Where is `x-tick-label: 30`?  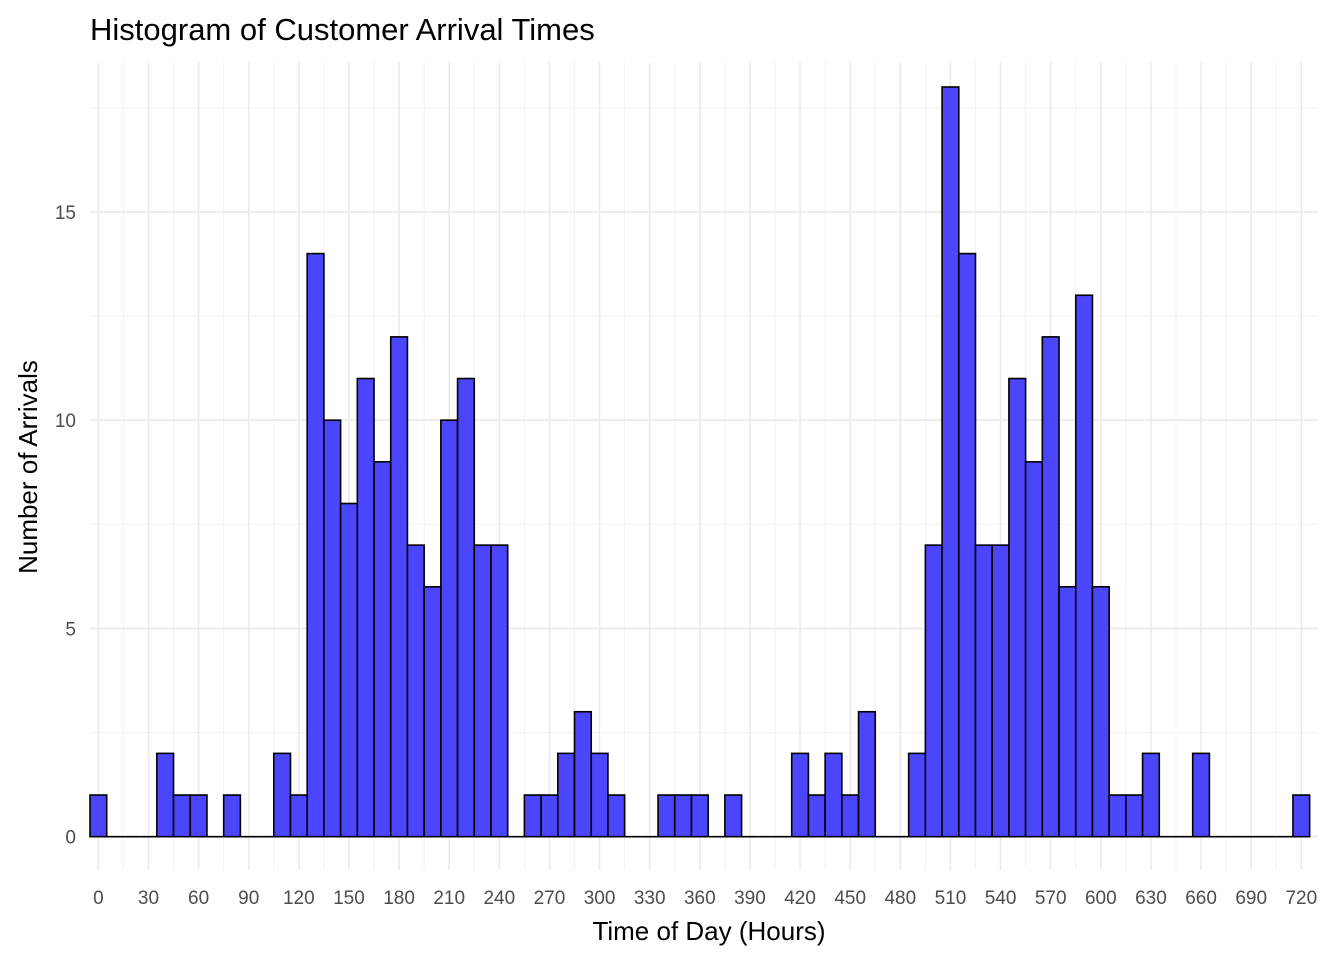 x-tick-label: 30 is located at coordinates (148, 898).